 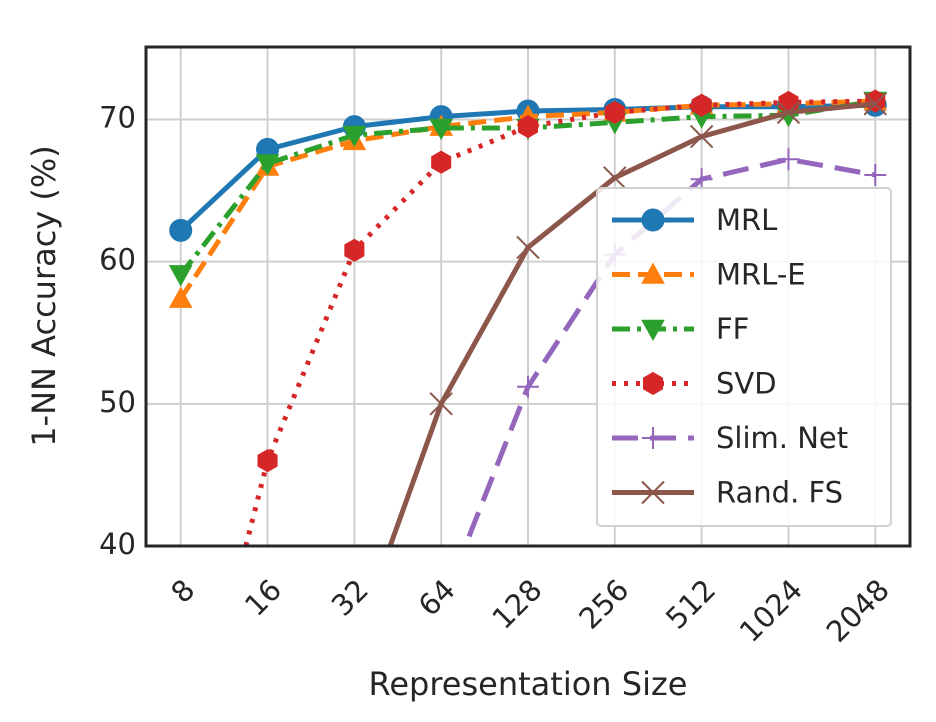 What do you see at coordinates (528, 684) in the screenshot?
I see `x-axis-label: Representation Size` at bounding box center [528, 684].